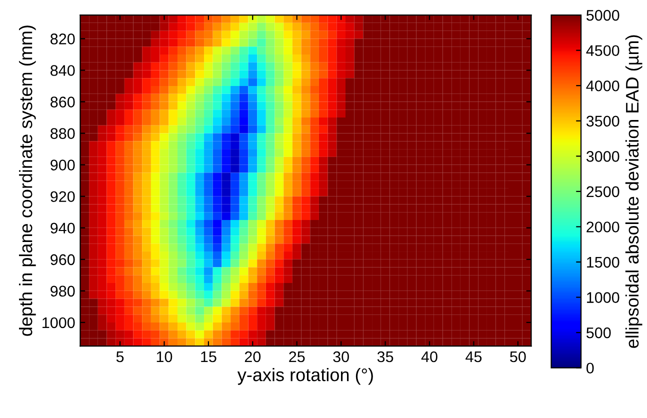 This screenshot has height=418, width=647. What do you see at coordinates (603, 192) in the screenshot?
I see `color-bar-label: 2500` at bounding box center [603, 192].